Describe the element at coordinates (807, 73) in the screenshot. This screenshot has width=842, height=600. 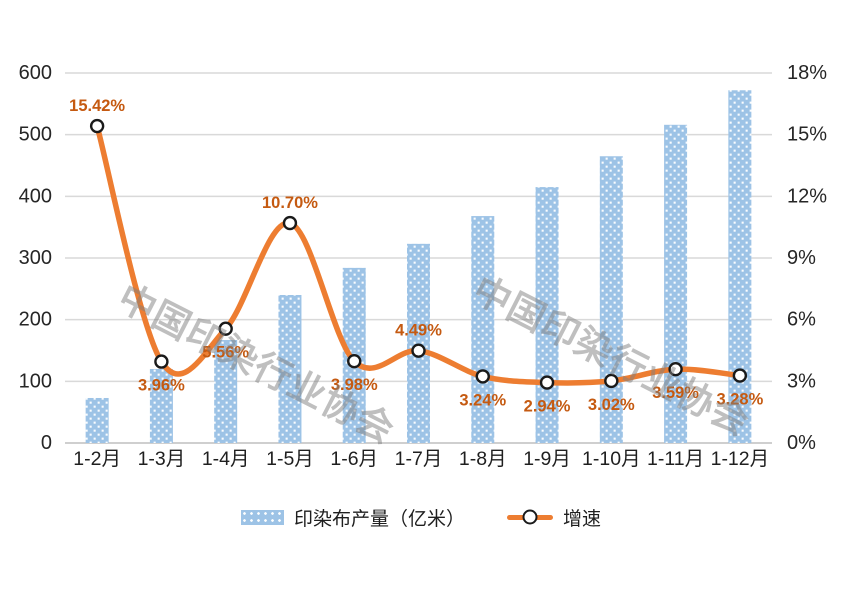
I see `y-right-tick-label: 18%` at that location.